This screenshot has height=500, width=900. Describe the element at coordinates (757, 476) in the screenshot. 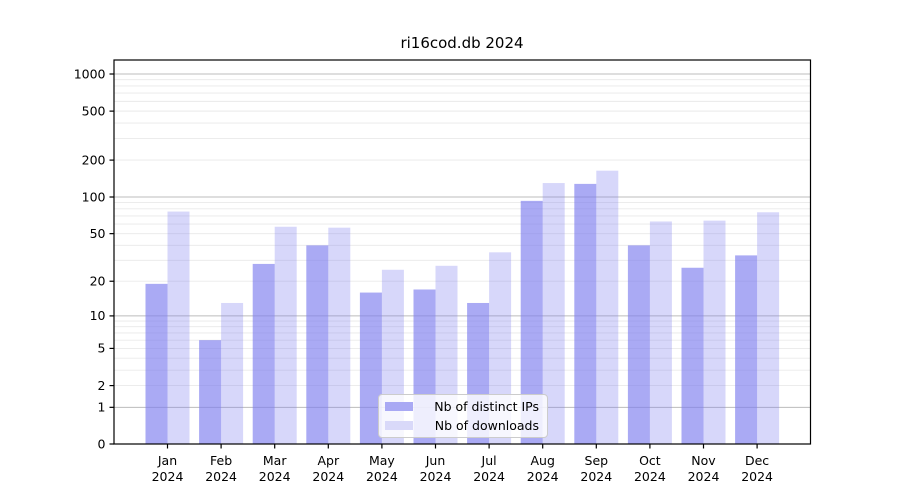

I see `x-tick-year-dec: 2024` at that location.